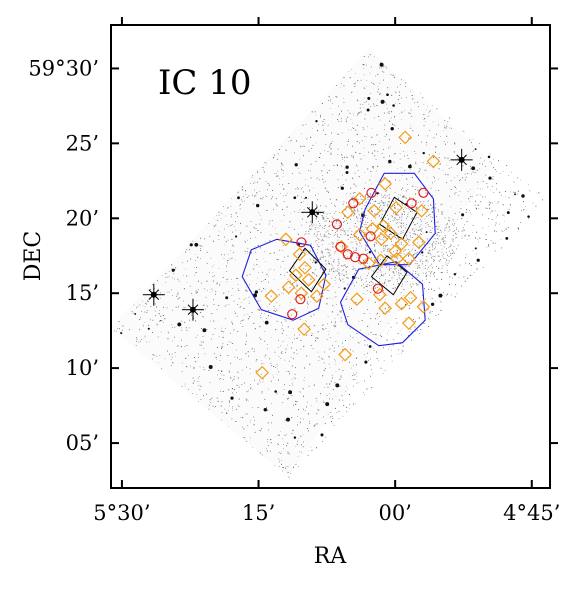  What do you see at coordinates (331, 556) in the screenshot?
I see `x-axis-title: RA` at bounding box center [331, 556].